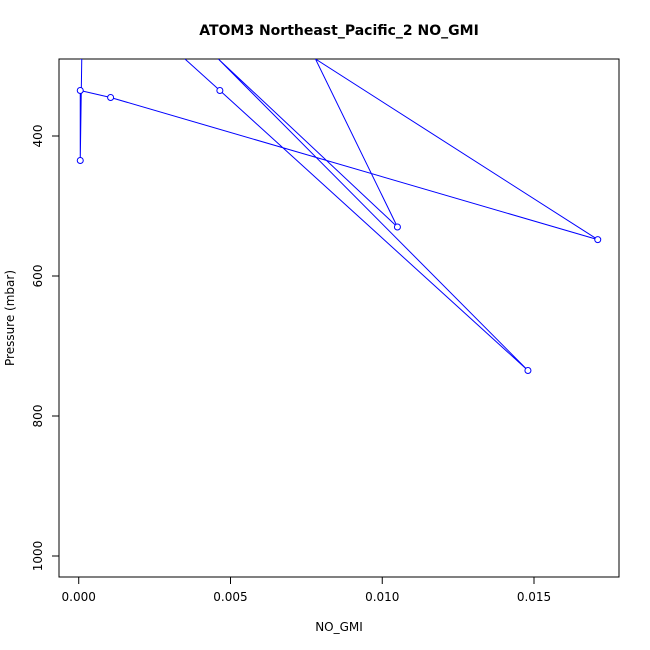  I want to click on y-tick-label: 600, so click(38, 276).